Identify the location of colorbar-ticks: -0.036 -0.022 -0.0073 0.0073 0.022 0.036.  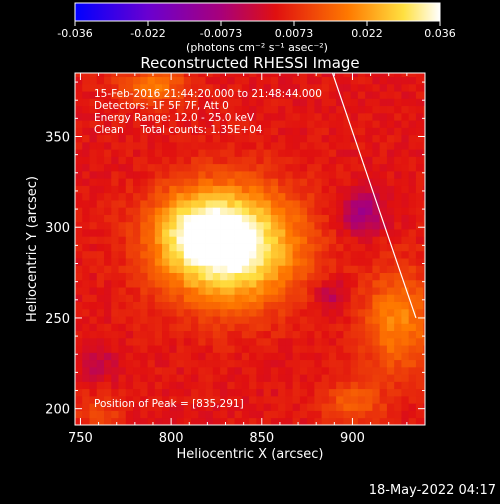
(256, 30).